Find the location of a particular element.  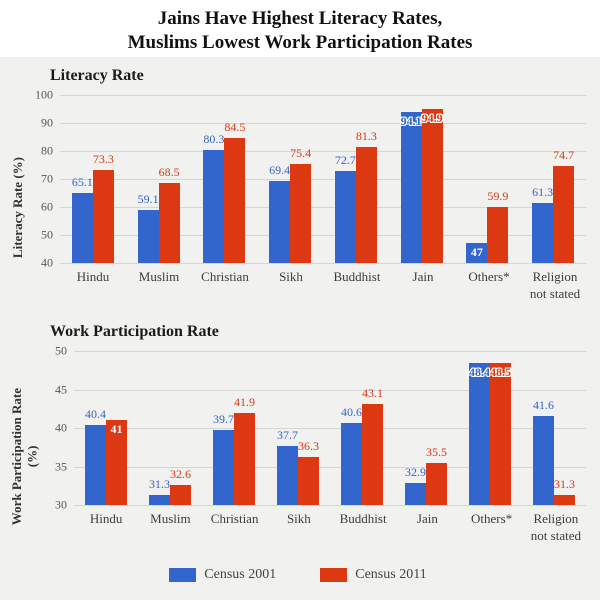

y-tick-label-30: 30 is located at coordinates (61, 504).